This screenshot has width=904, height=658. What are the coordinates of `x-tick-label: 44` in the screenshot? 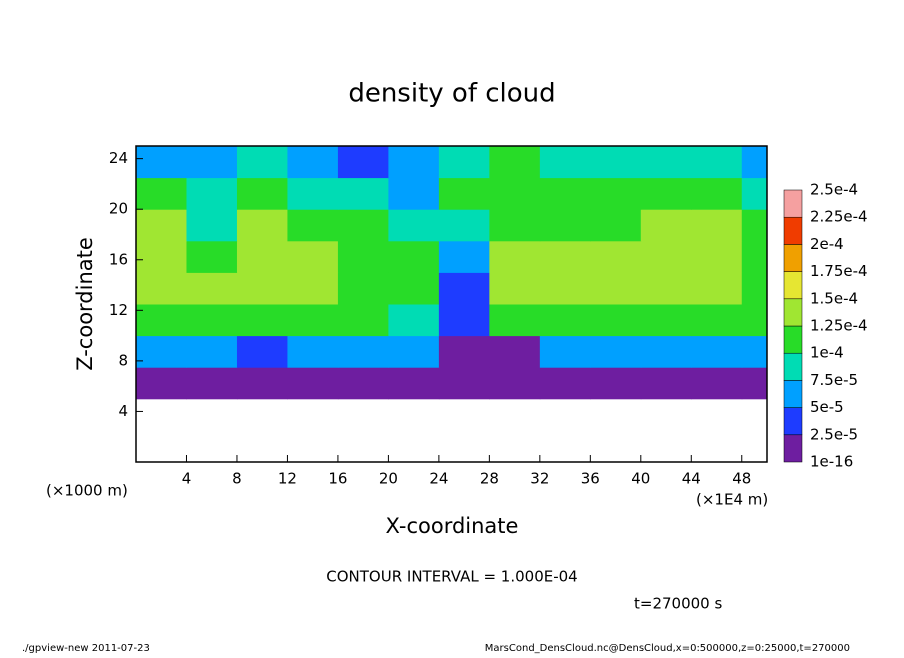 It's located at (691, 479).